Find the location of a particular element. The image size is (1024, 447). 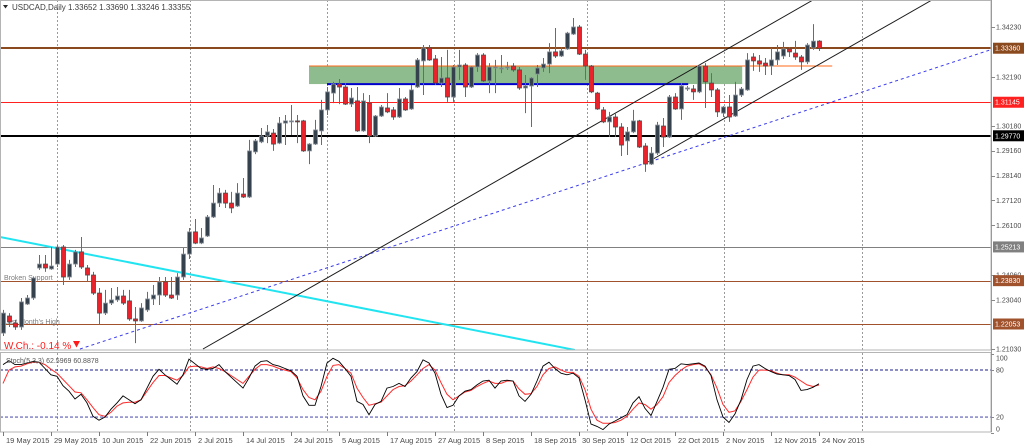

stoch-axis-label: 20 is located at coordinates (1000, 418).